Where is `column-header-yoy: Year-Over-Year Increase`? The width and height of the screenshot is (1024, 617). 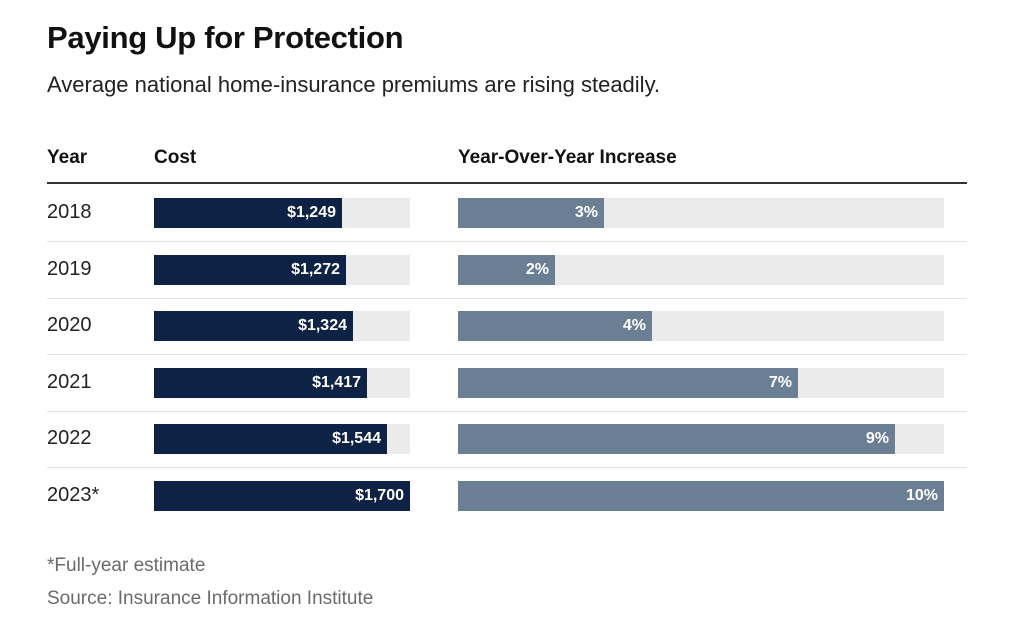
column-header-yoy: Year-Over-Year Increase is located at coordinates (567, 157).